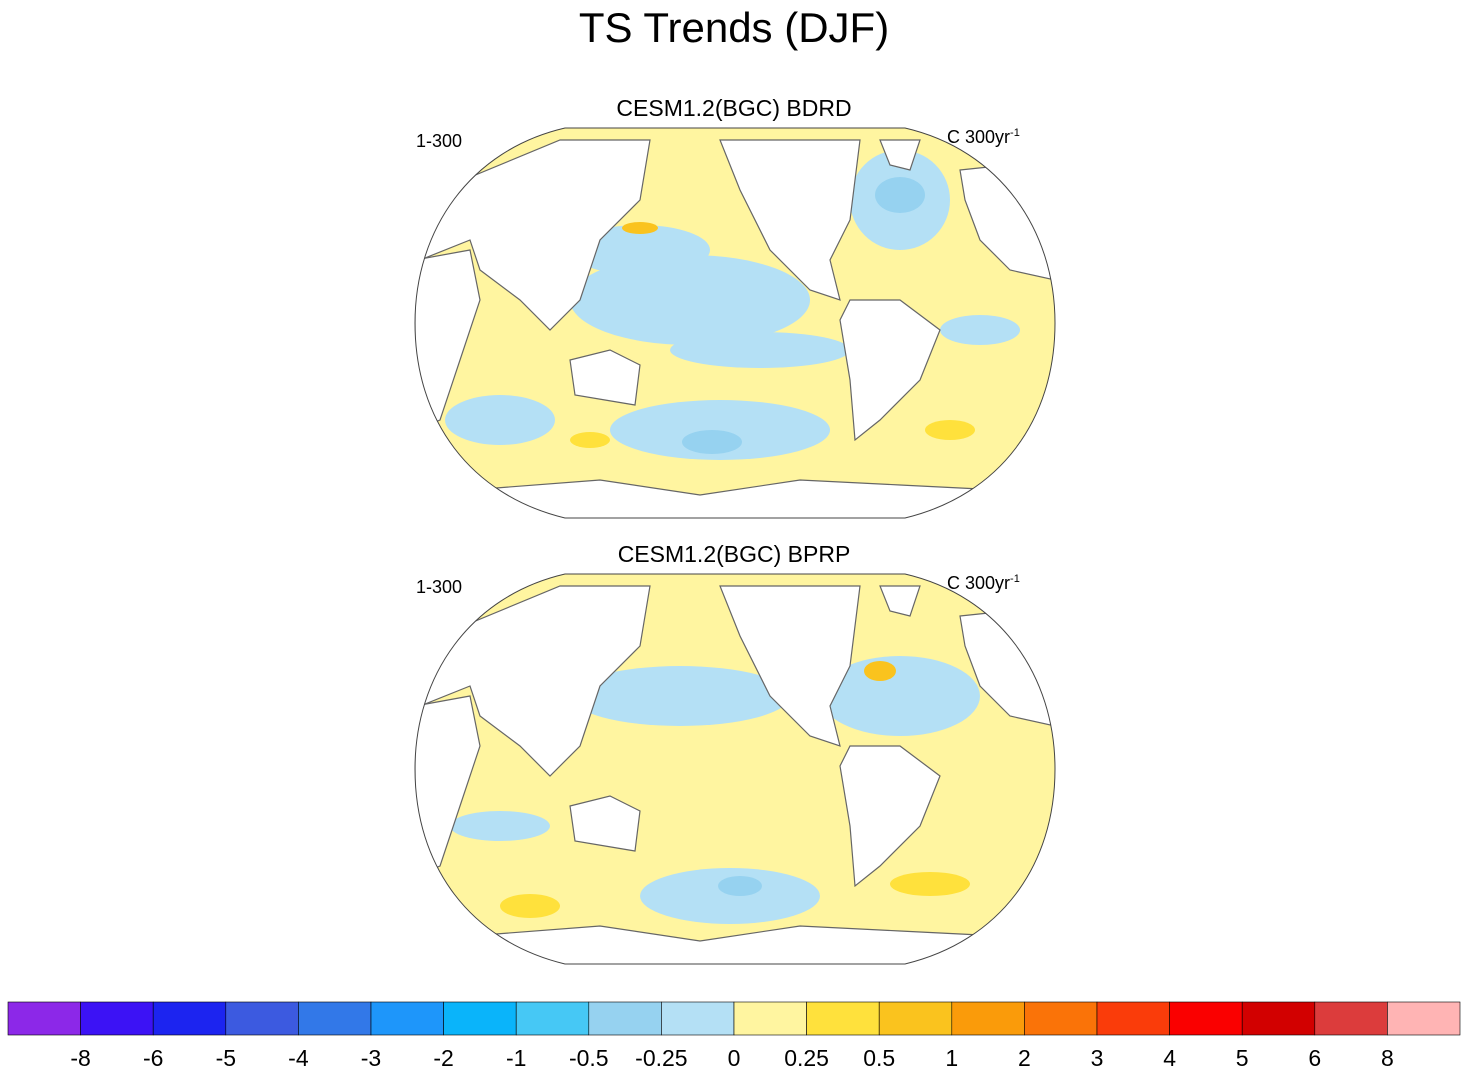  Describe the element at coordinates (226, 1058) in the screenshot. I see `colorbar-label: -5` at that location.